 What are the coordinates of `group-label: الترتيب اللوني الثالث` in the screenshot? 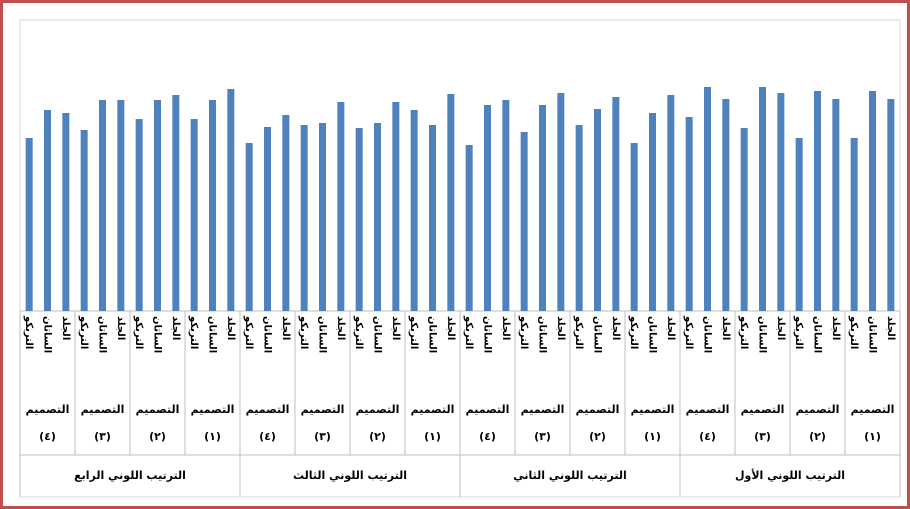 It's located at (350, 475).